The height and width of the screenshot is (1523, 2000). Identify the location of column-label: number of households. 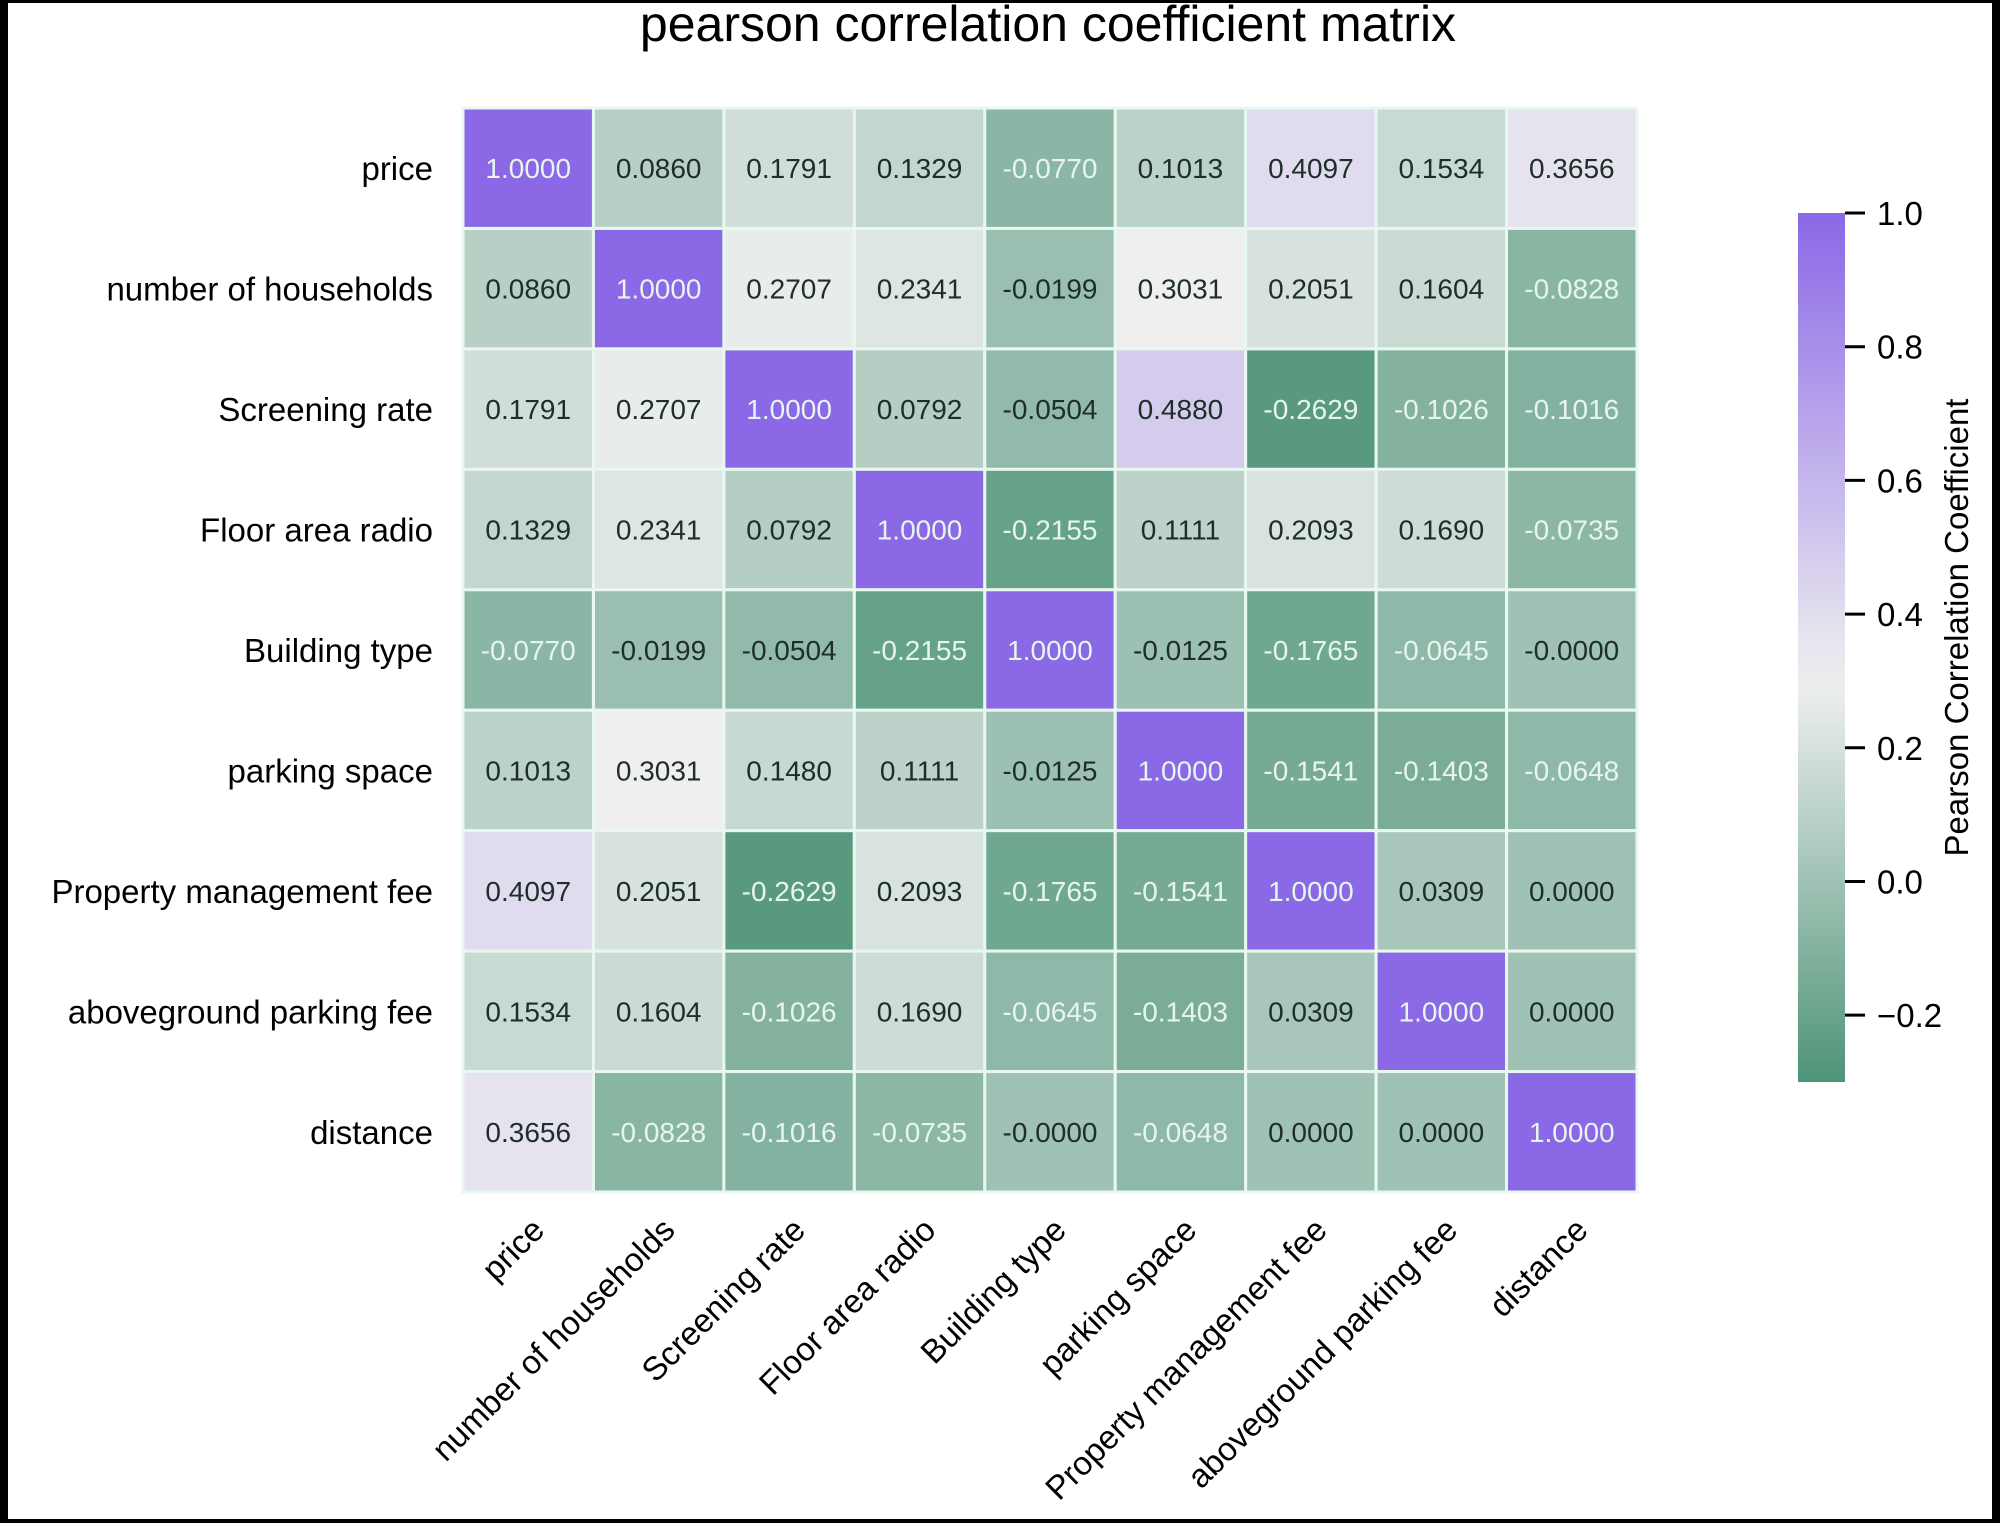
(553, 1339).